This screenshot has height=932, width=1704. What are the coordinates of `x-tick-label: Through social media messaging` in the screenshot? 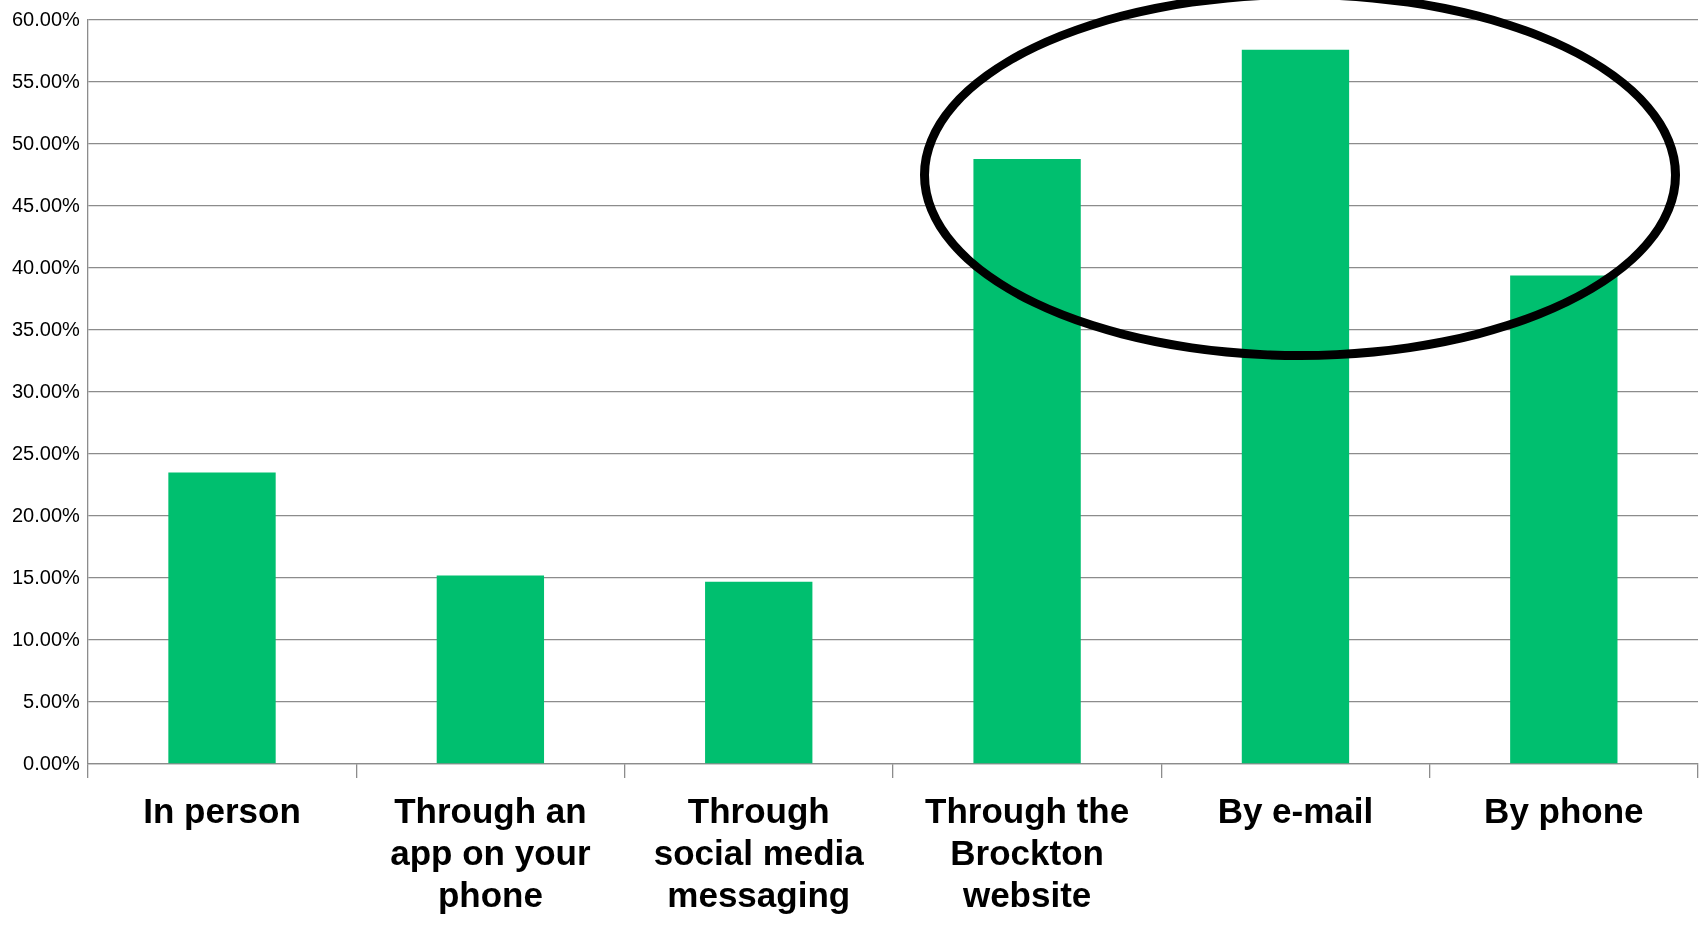 It's located at (759, 852).